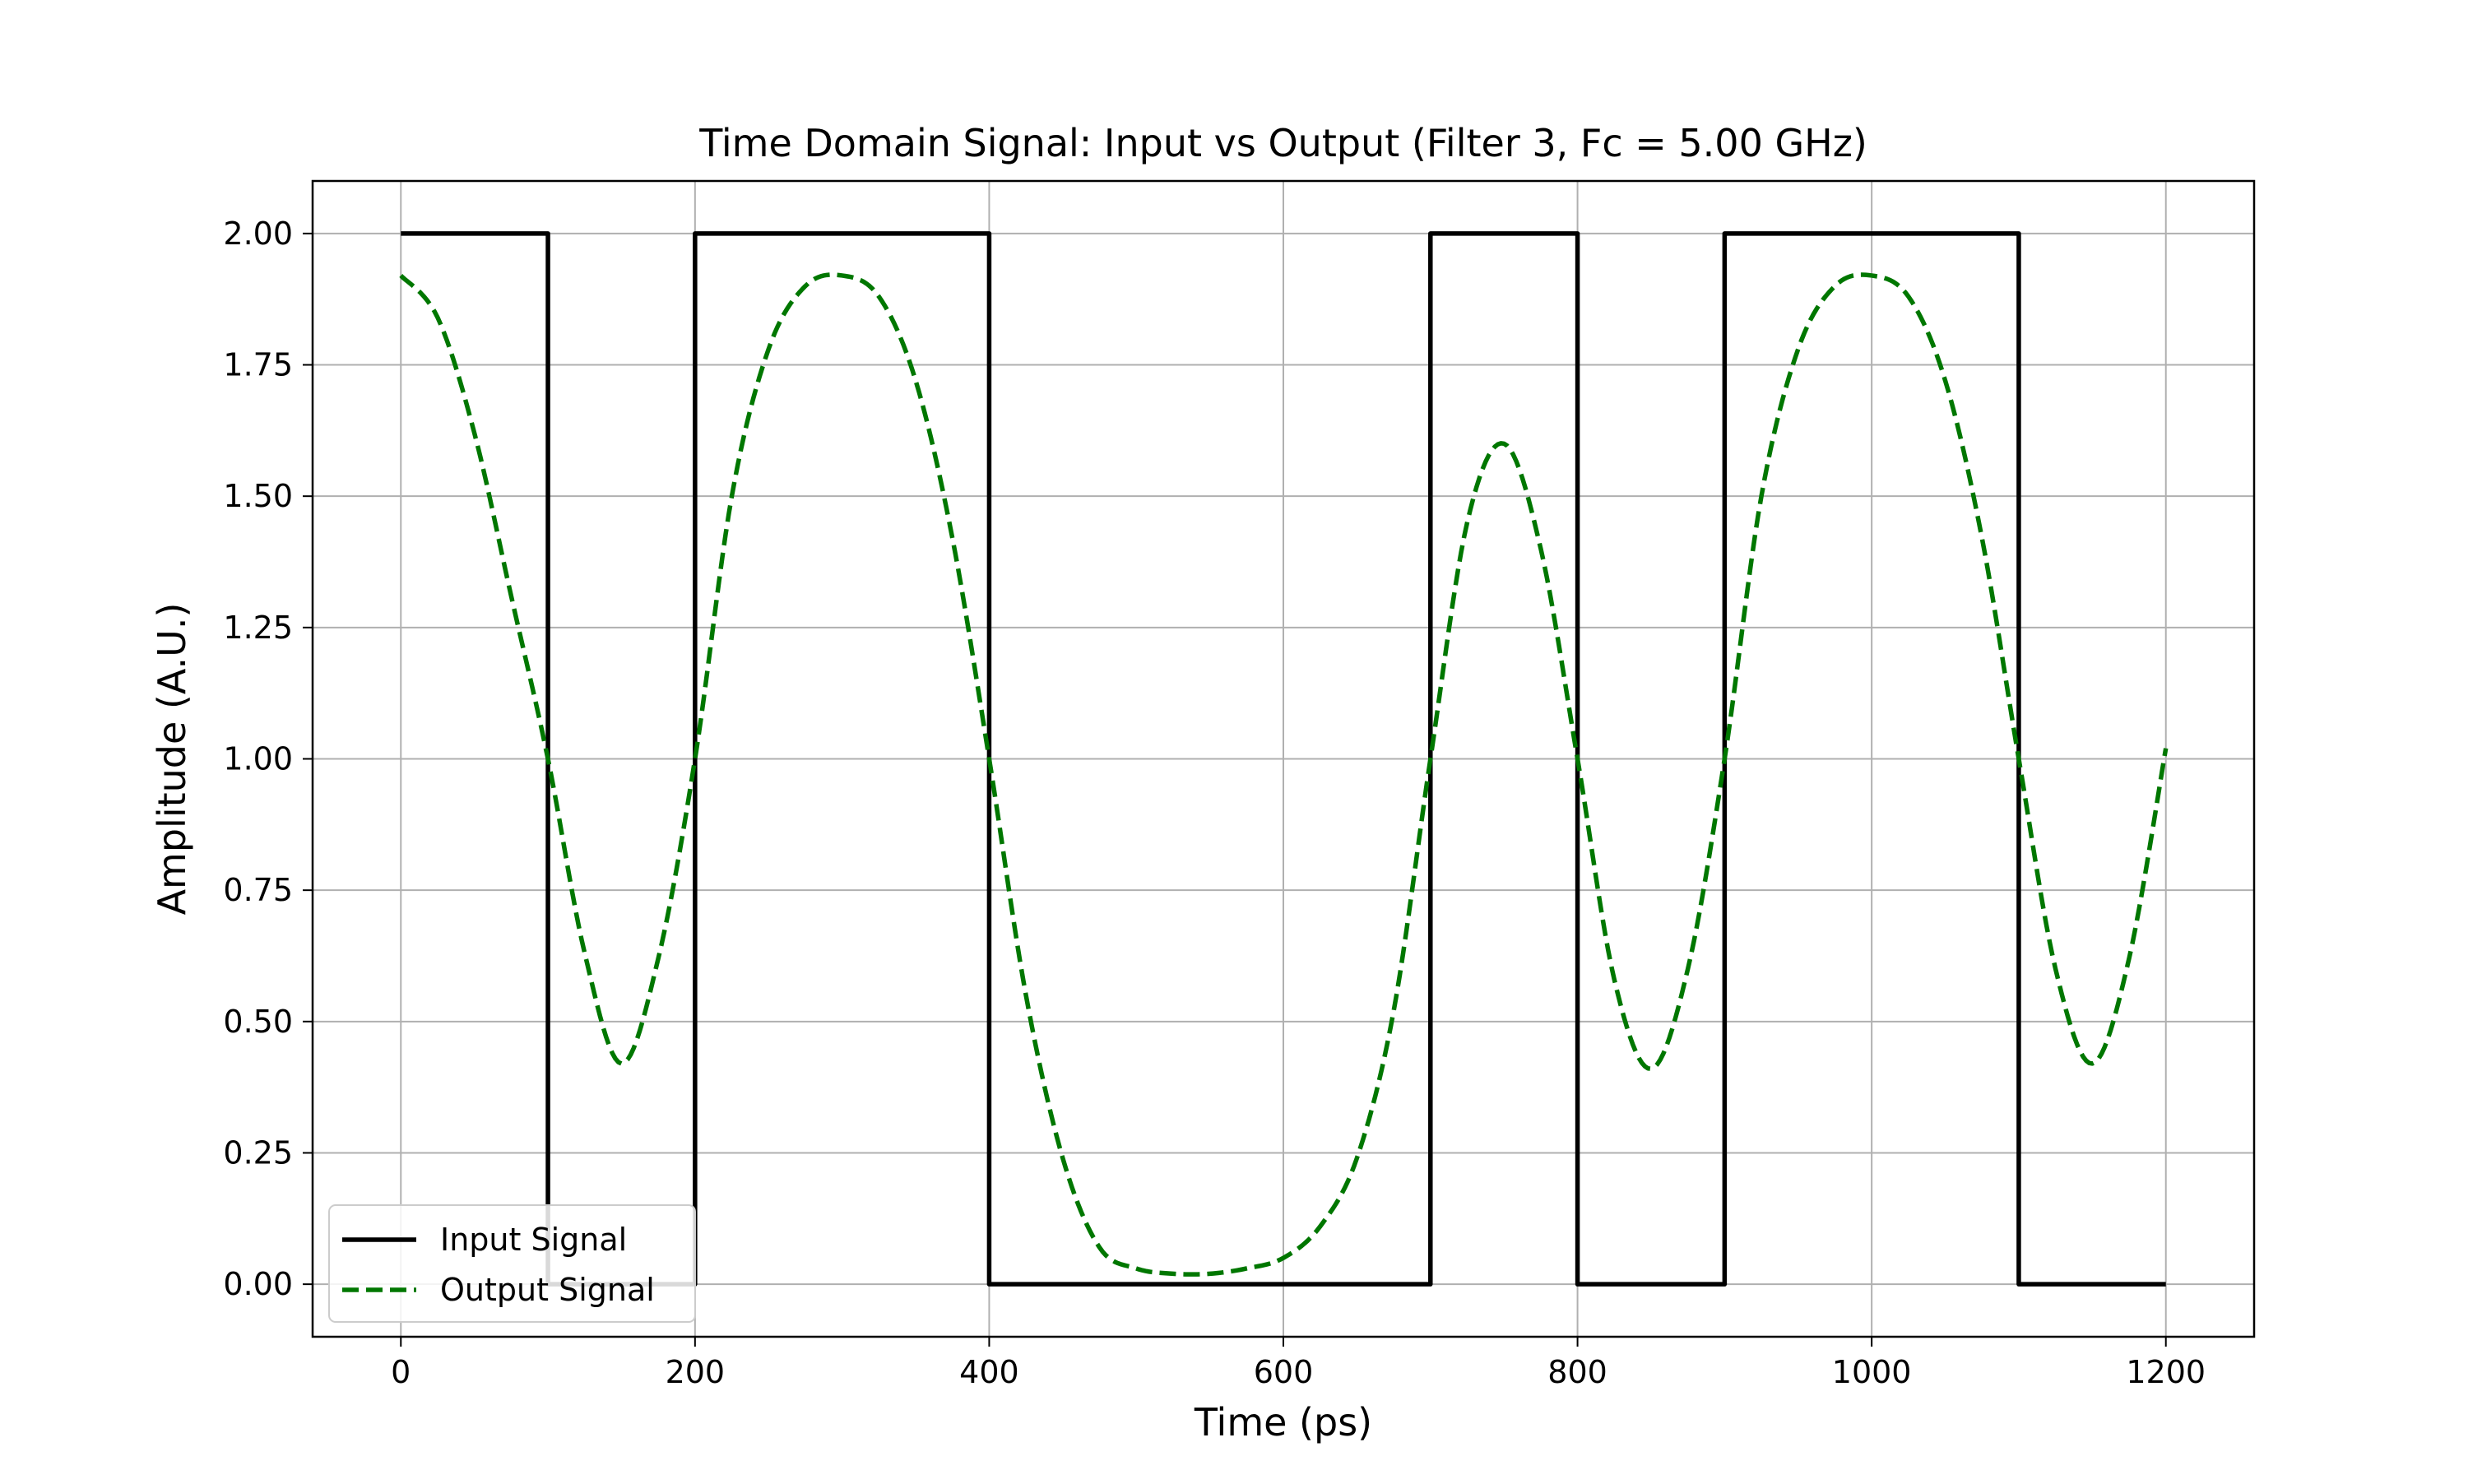 This screenshot has width=2468, height=1484. What do you see at coordinates (258, 890) in the screenshot?
I see `y-tick-label: 0.75` at bounding box center [258, 890].